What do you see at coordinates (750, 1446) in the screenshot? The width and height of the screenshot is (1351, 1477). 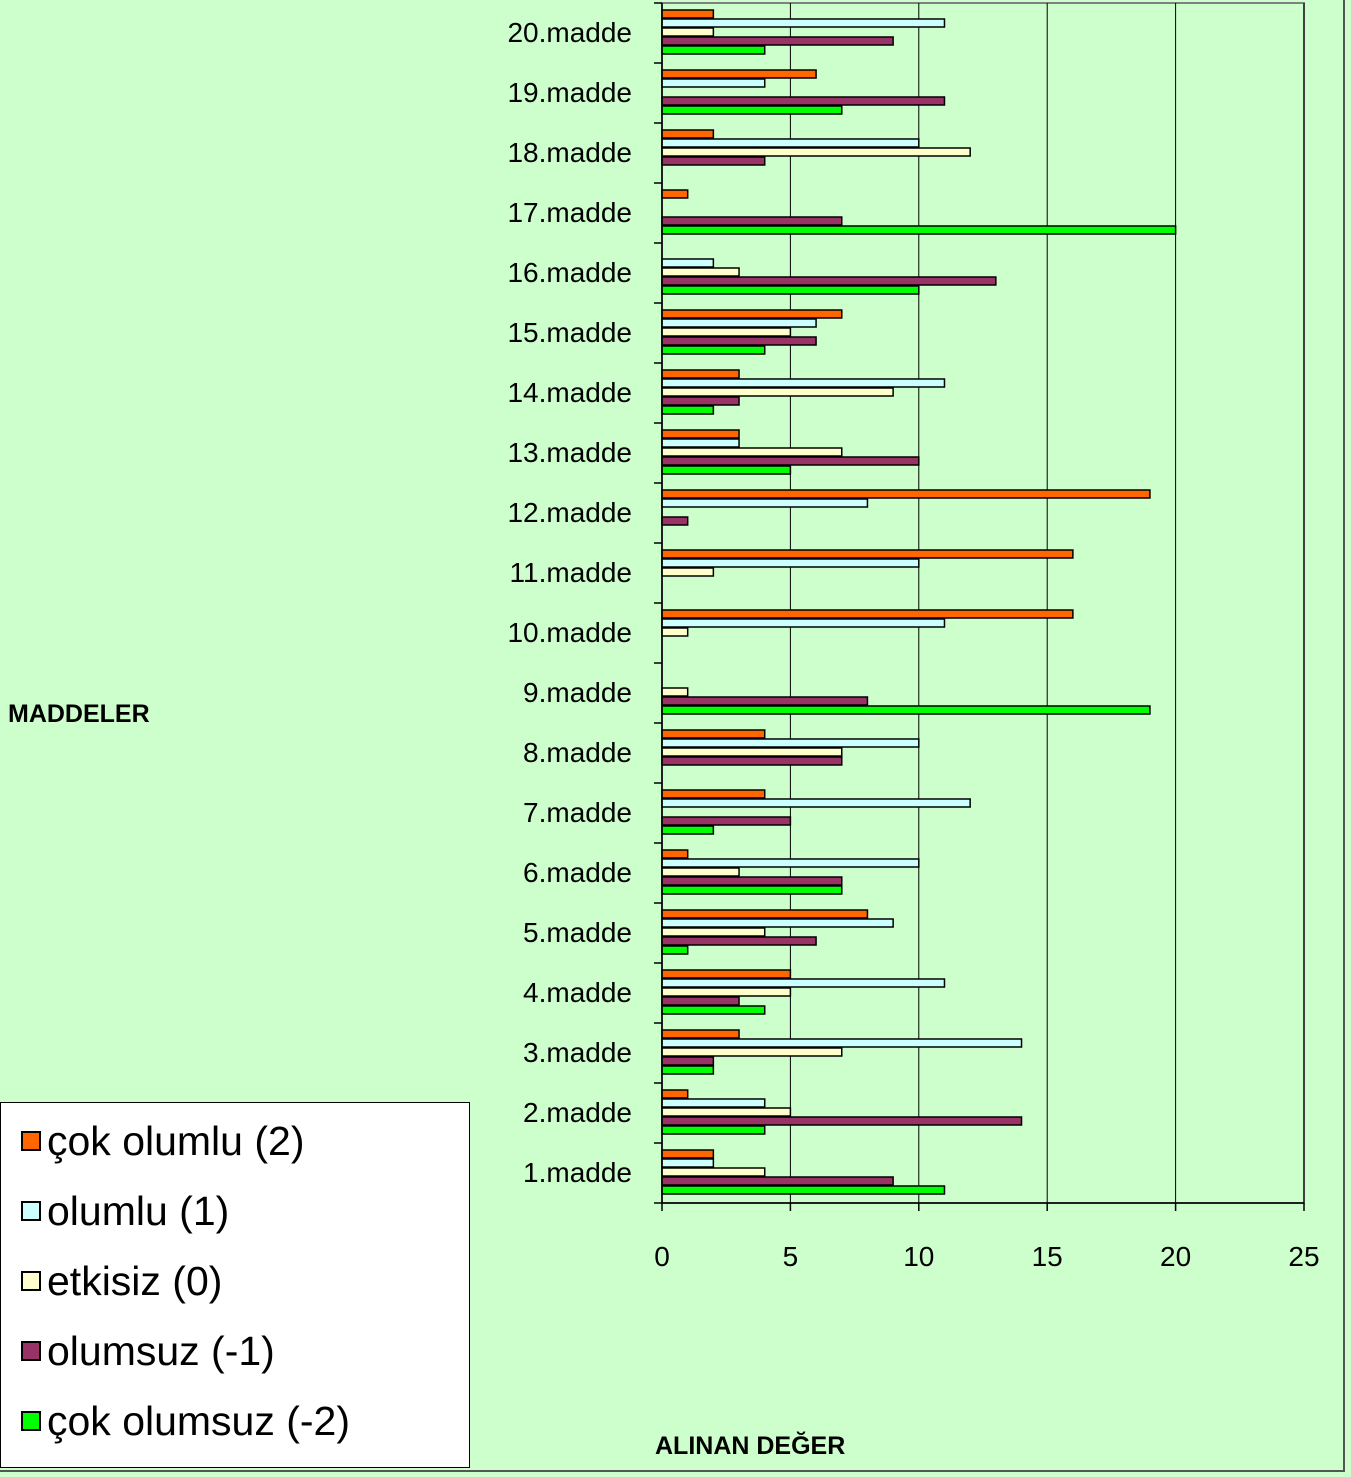 I see `x-axis-title: ALINAN DEĞER` at bounding box center [750, 1446].